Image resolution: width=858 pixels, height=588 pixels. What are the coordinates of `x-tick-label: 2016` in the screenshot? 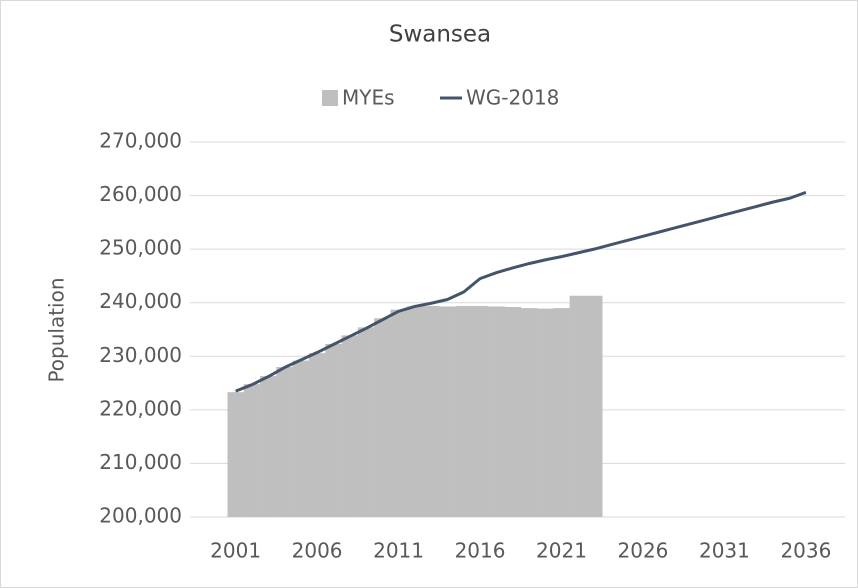 It's located at (480, 551).